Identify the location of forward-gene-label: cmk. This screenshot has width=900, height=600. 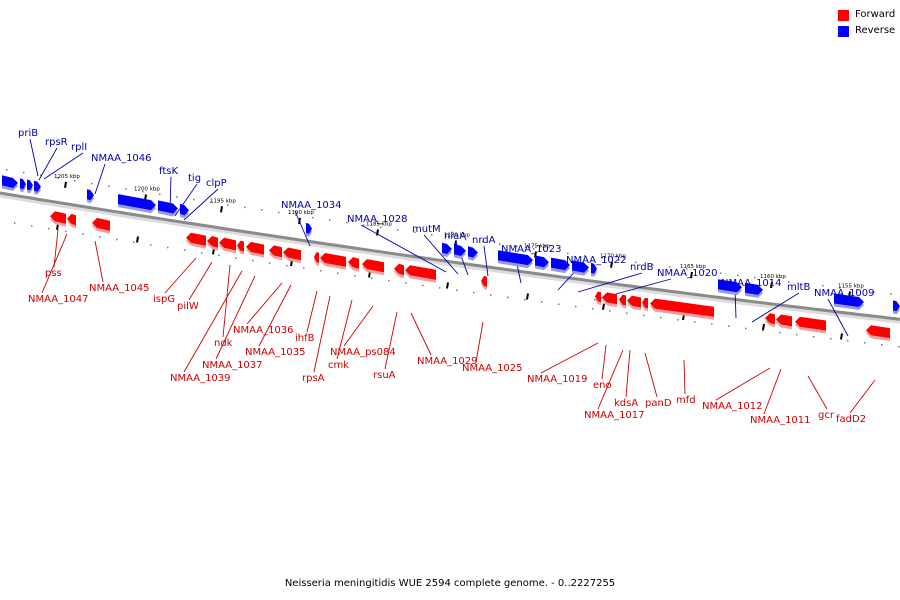
(338, 365).